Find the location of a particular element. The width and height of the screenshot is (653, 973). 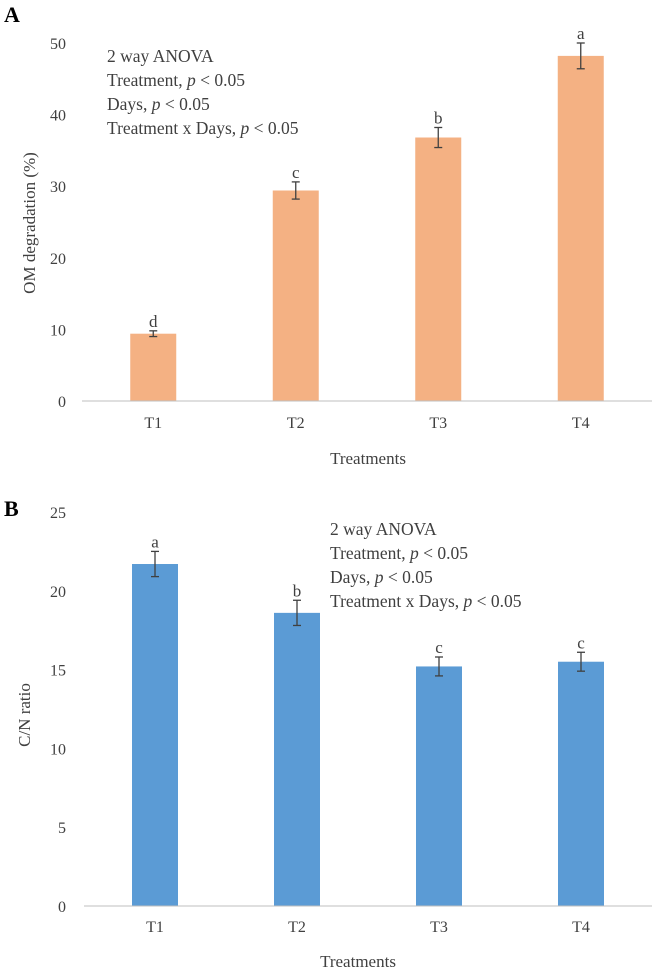

y-tick-label: 40 is located at coordinates (58, 116).